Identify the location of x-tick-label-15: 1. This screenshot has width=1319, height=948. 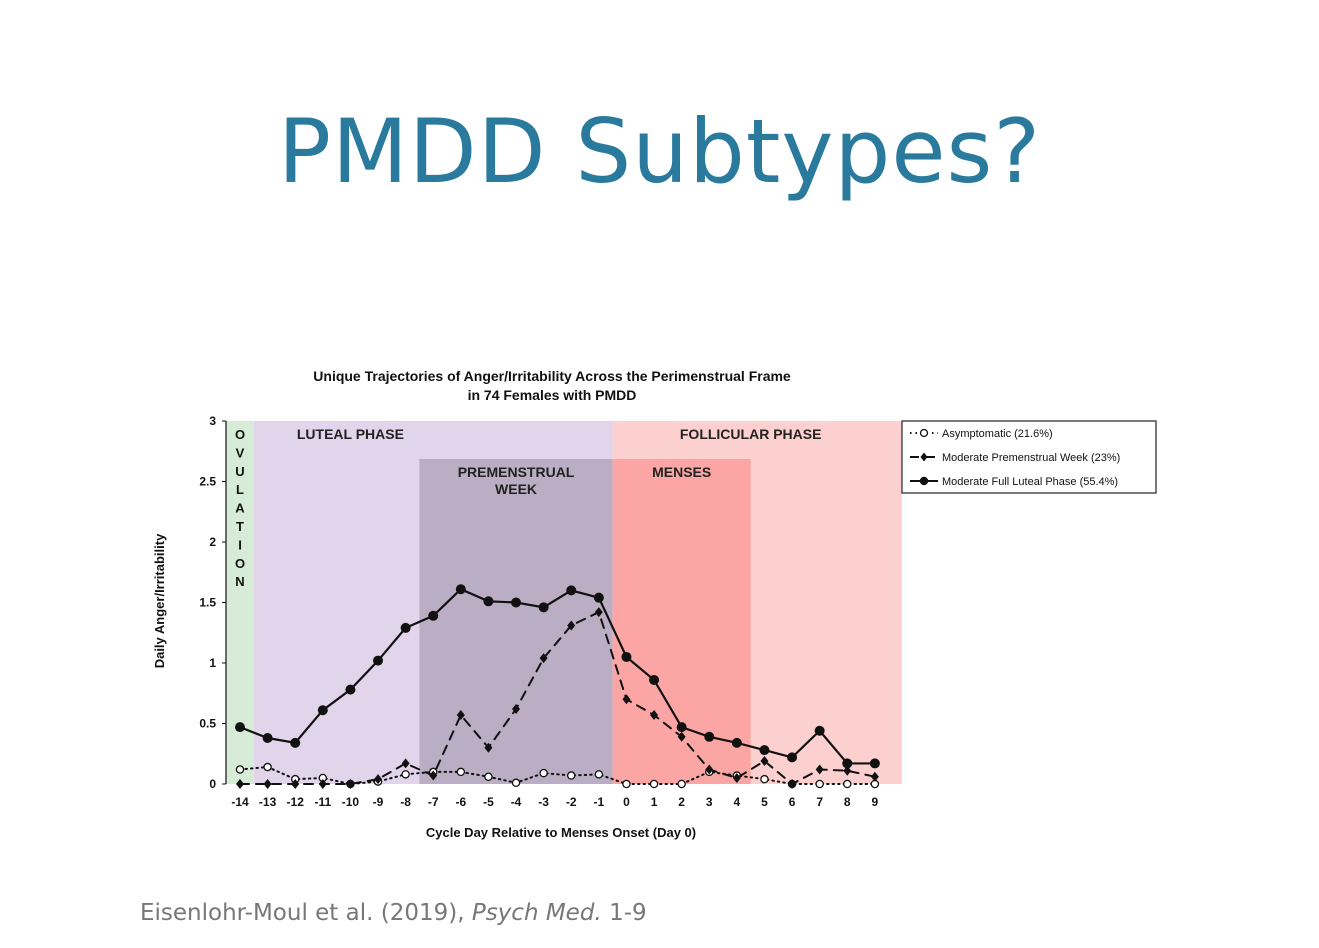
(654, 802).